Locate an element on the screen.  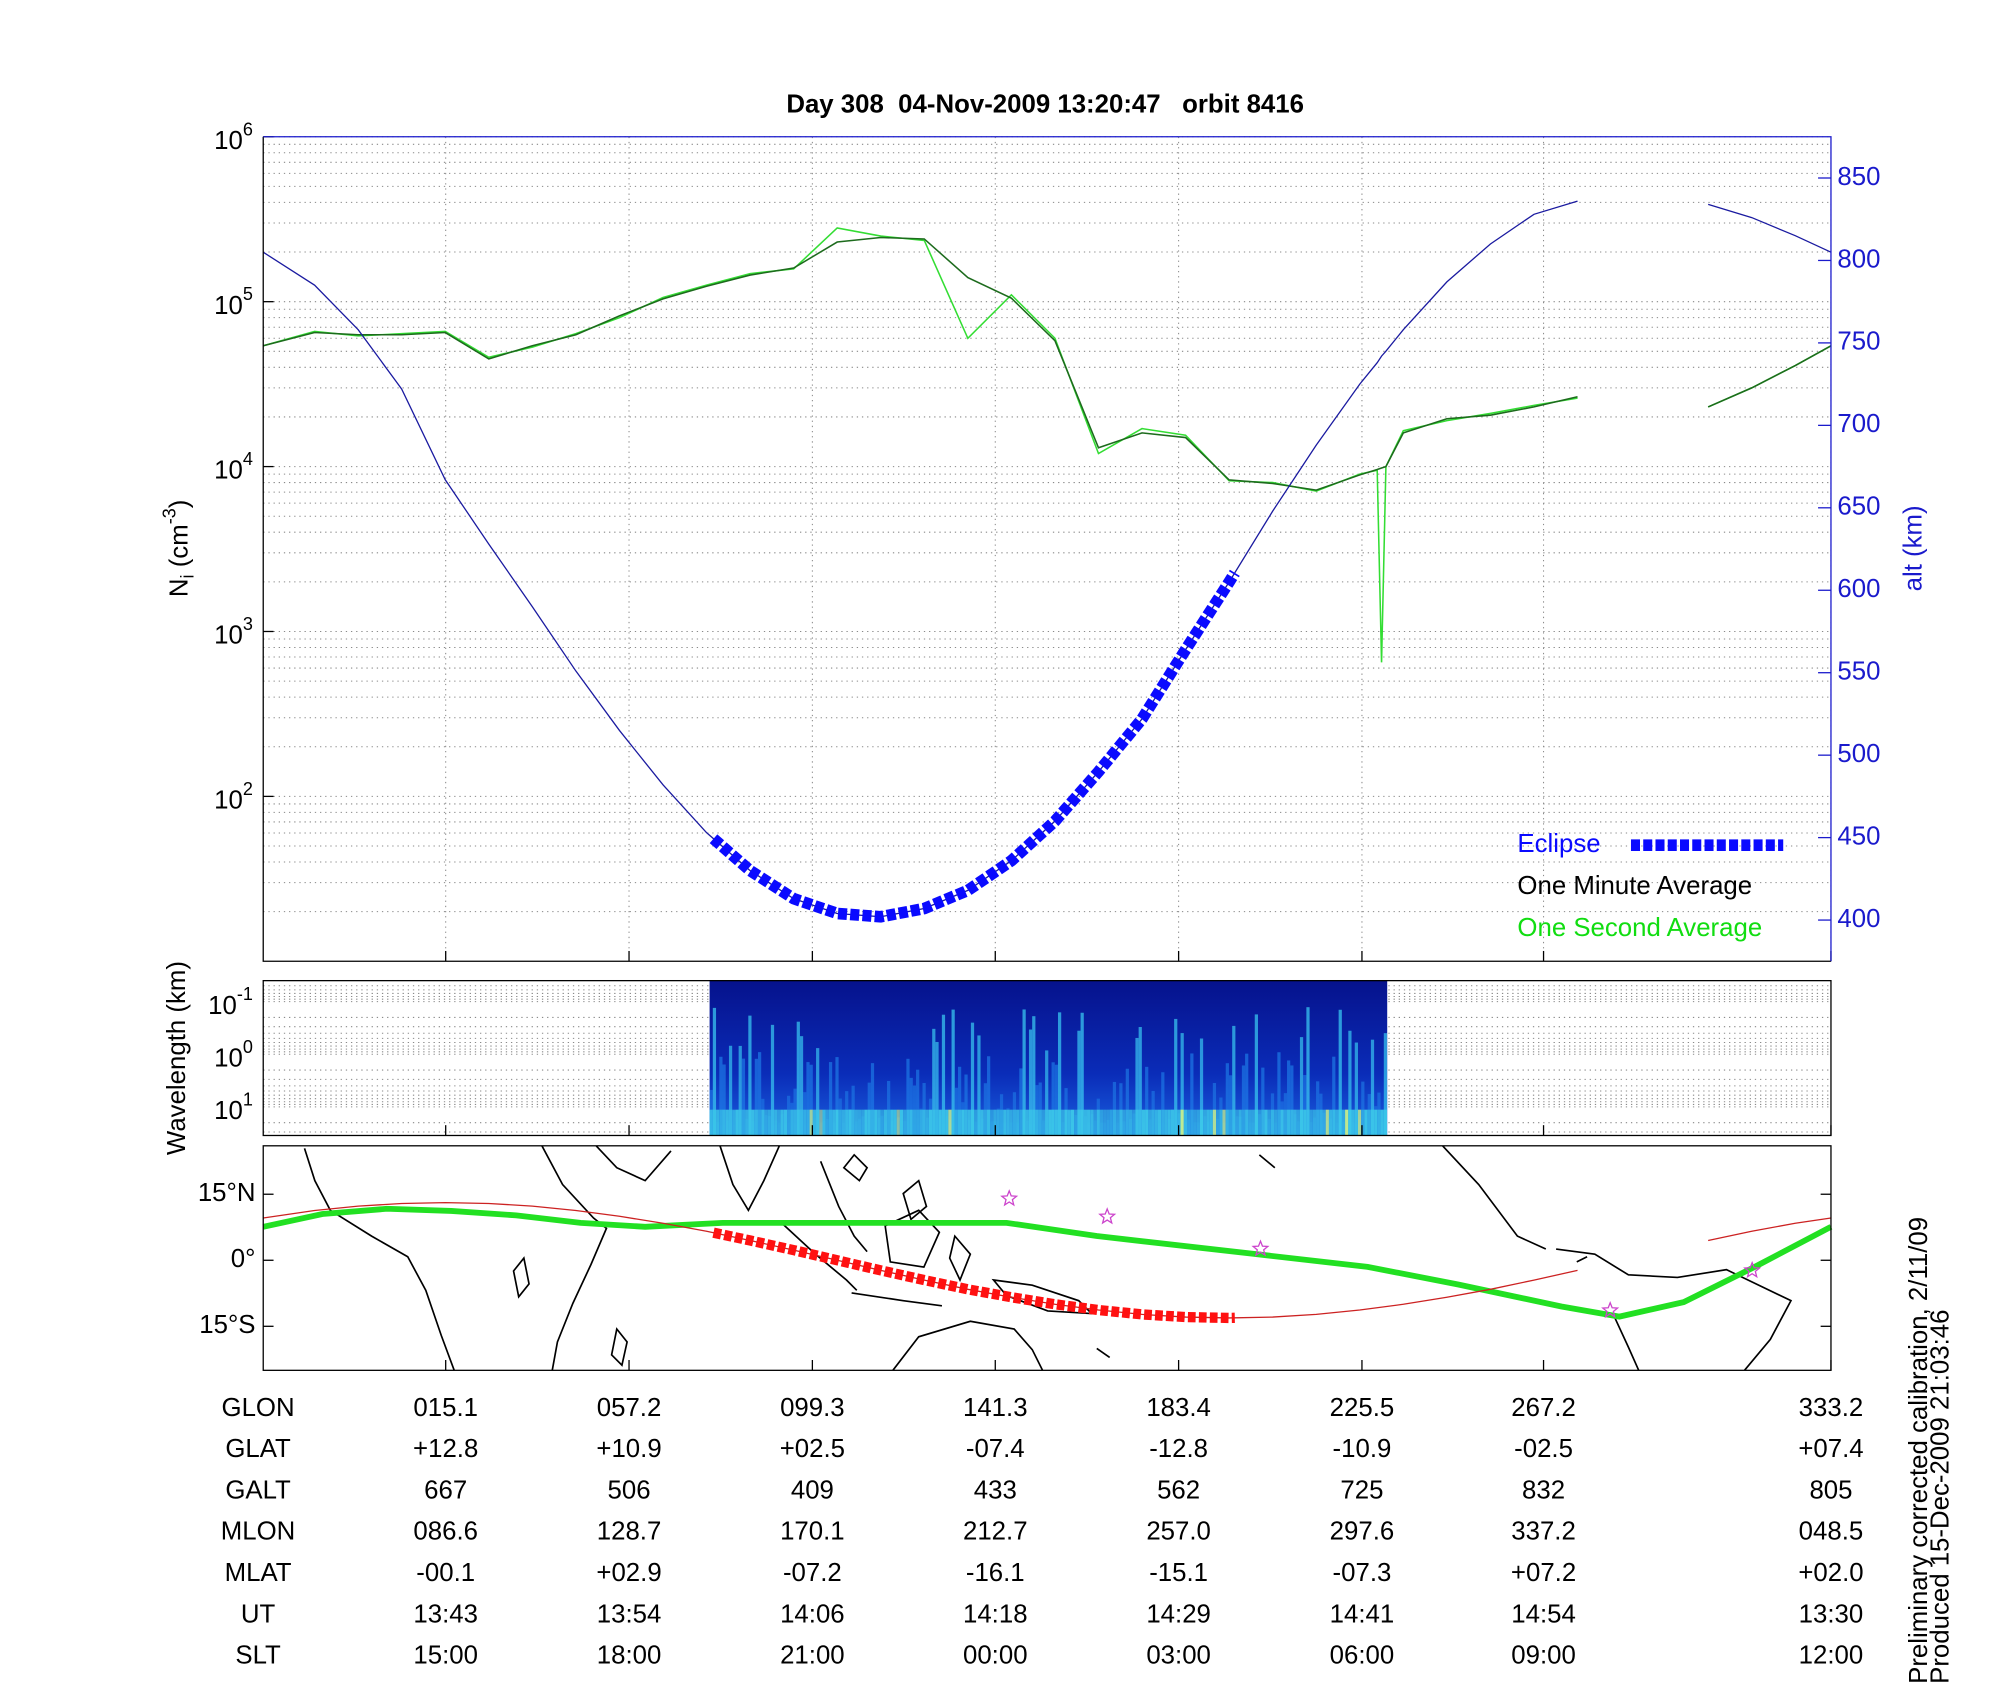
table-row-label: MLAT is located at coordinates (258, 1573).